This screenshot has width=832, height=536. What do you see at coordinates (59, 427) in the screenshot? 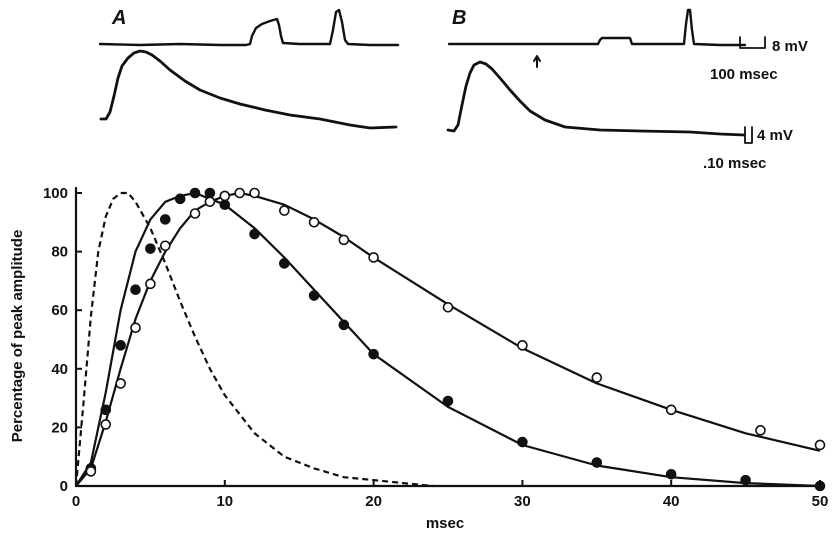
I see `y-tick-label: 20` at bounding box center [59, 427].